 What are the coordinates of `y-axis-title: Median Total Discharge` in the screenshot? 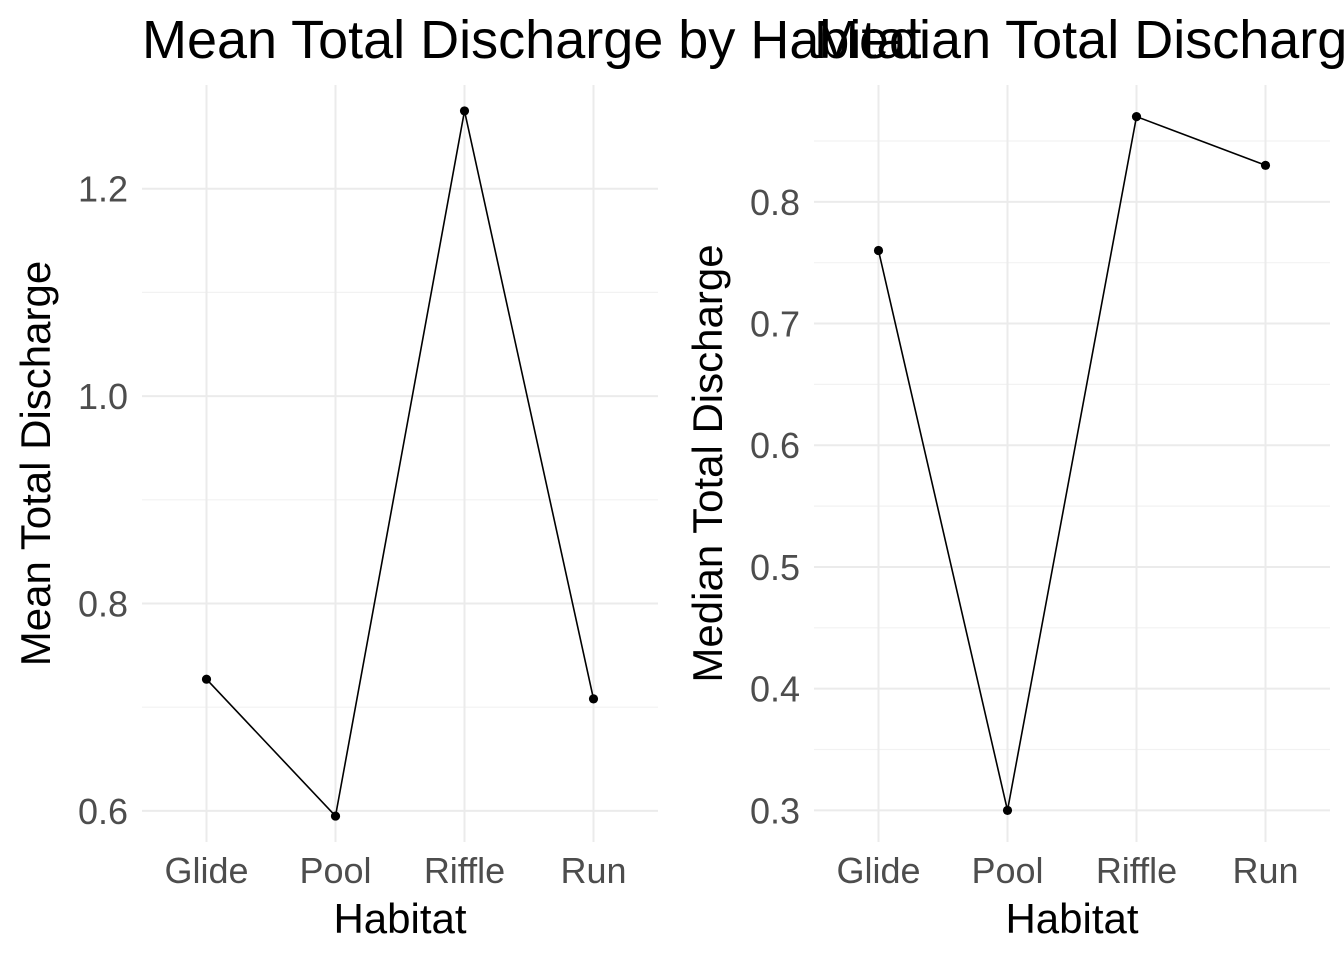 It's located at (707, 463).